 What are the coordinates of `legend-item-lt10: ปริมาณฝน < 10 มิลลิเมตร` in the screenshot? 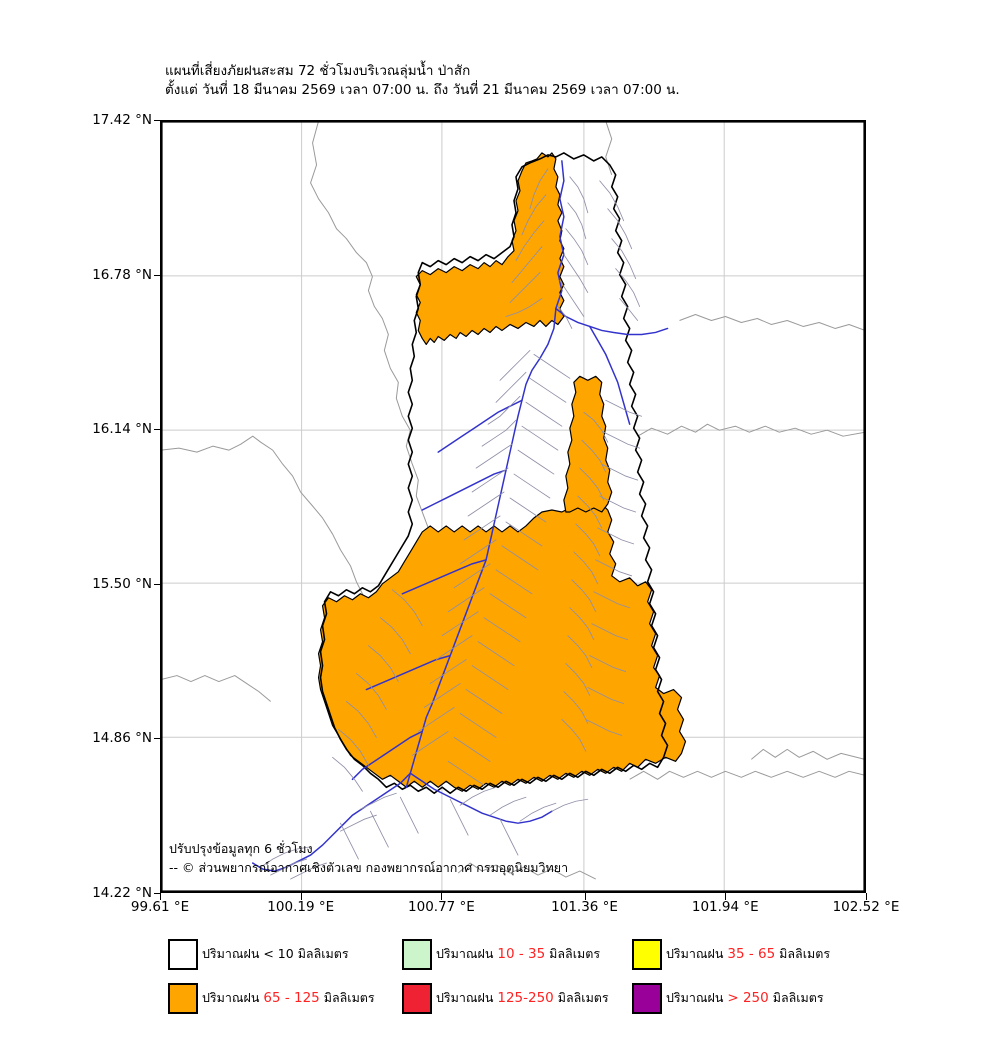 It's located at (285, 954).